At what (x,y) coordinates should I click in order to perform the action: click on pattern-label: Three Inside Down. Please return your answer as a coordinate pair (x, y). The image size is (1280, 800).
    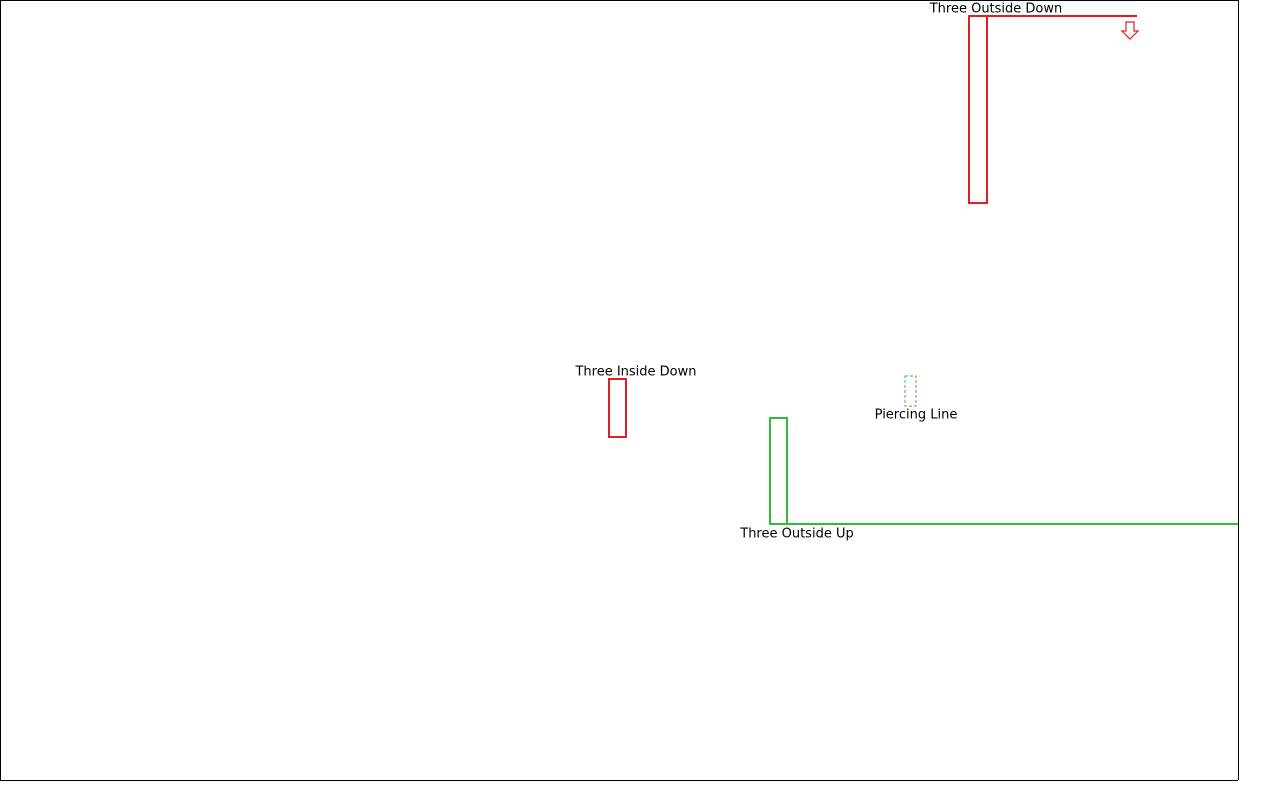
    Looking at the image, I should click on (635, 372).